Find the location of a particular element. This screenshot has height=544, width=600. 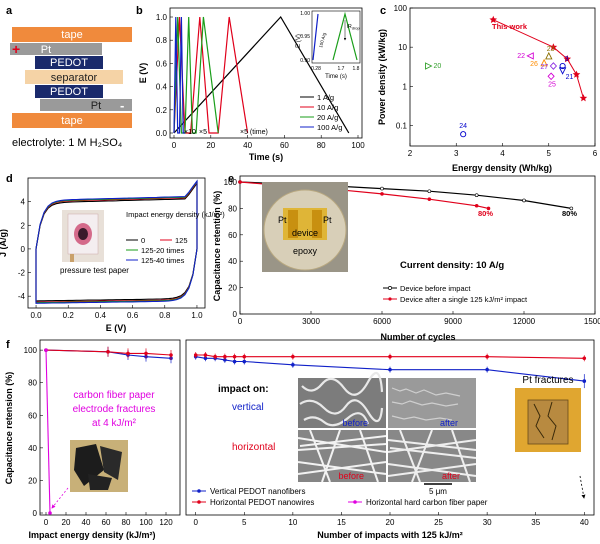

fr-xtick-5: 25 is located at coordinates (438, 522).